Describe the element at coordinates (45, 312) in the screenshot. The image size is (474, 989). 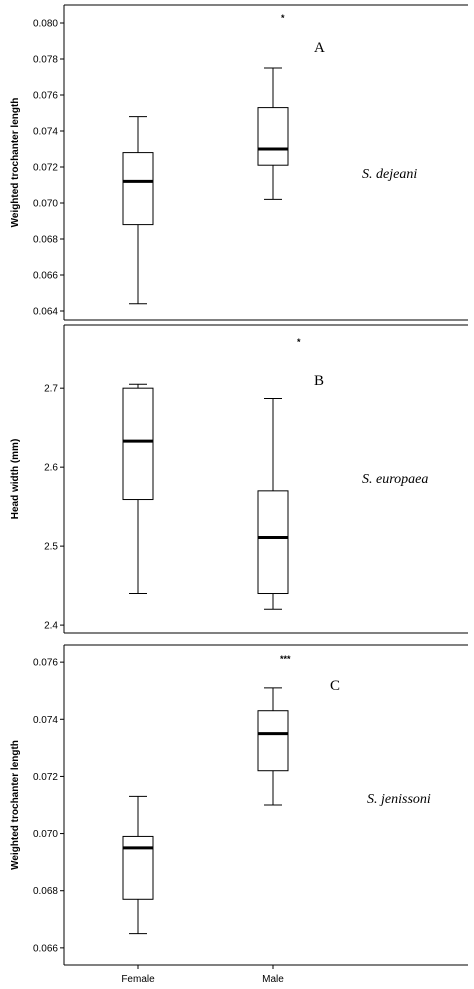
I see `y-tick-label: 0.064` at that location.